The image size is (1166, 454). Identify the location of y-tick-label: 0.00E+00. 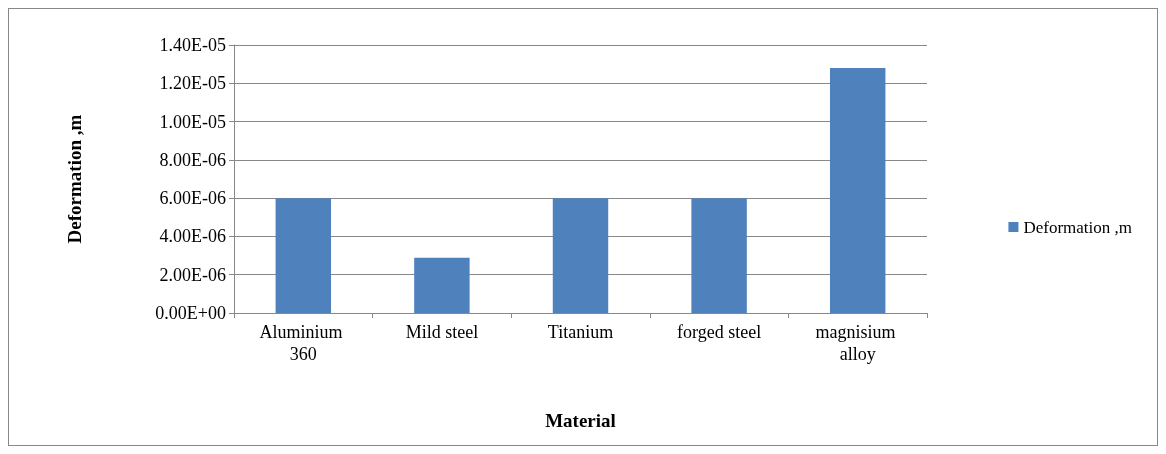
(190, 313).